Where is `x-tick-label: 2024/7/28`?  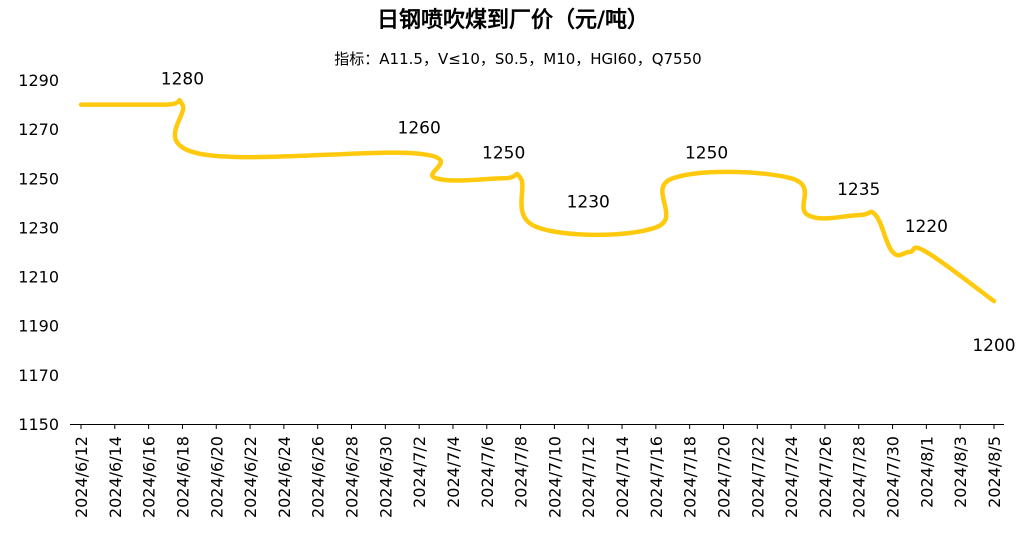
x-tick-label: 2024/7/28 is located at coordinates (859, 477).